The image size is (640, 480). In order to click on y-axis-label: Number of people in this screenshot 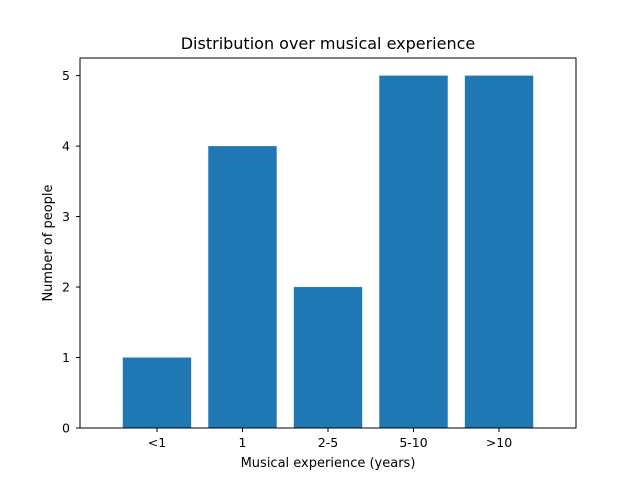, I will do `click(48, 242)`.